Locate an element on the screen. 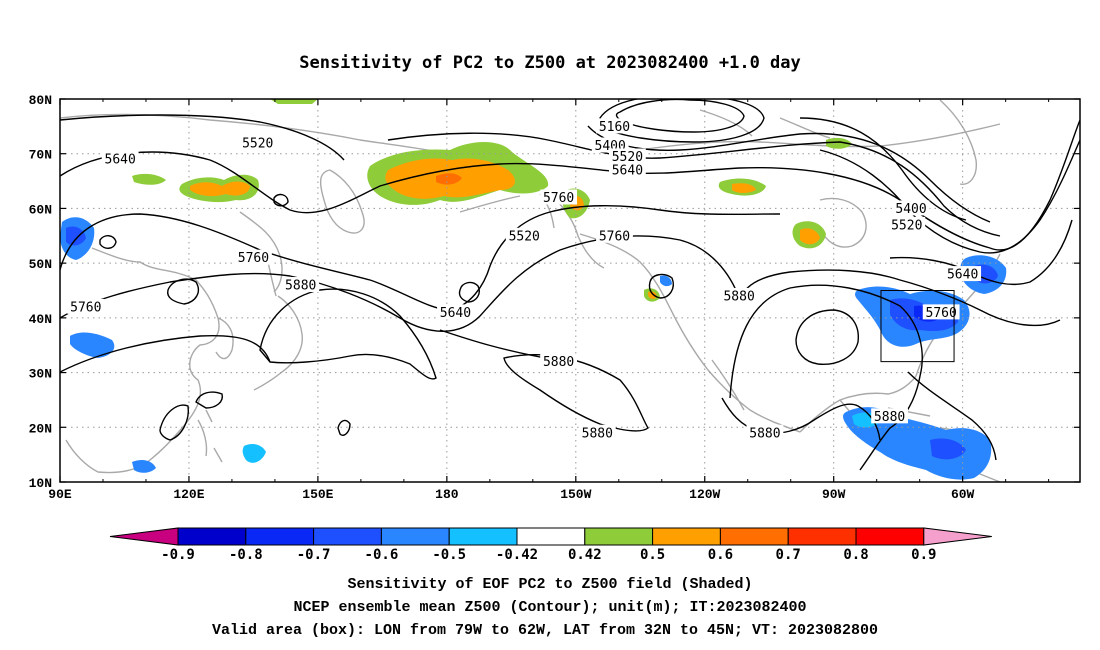 The height and width of the screenshot is (650, 1100). shade-red-bering is located at coordinates (449, 179).